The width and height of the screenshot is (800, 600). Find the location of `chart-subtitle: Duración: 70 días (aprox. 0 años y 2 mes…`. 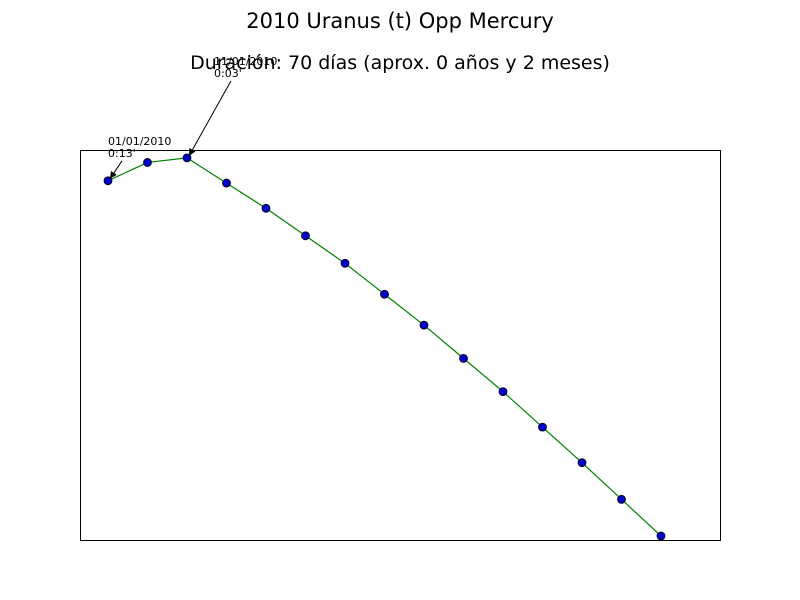

chart-subtitle: Duración: 70 días (aprox. 0 años y 2 mes… is located at coordinates (400, 63).